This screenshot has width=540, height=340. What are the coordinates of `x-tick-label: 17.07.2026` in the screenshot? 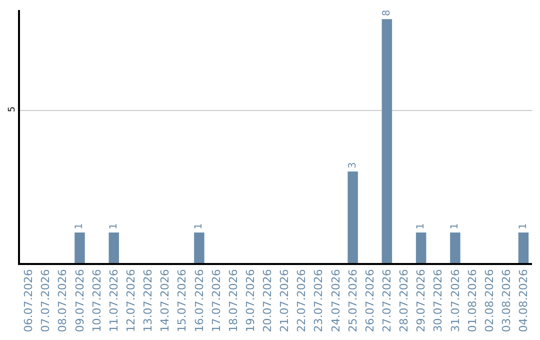 It's located at (216, 300).